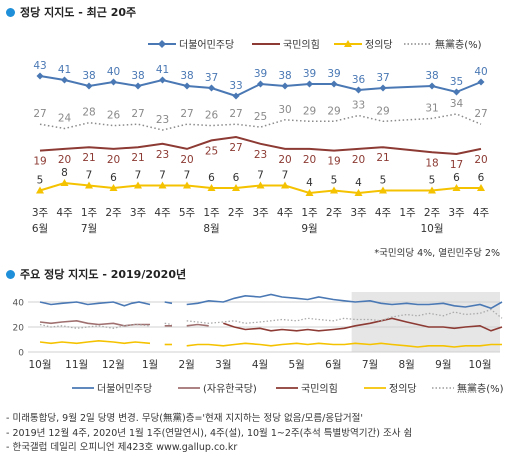  I want to click on chart2-title-row: 주요 정당 지지도 - 2019/2020년, so click(96, 274).